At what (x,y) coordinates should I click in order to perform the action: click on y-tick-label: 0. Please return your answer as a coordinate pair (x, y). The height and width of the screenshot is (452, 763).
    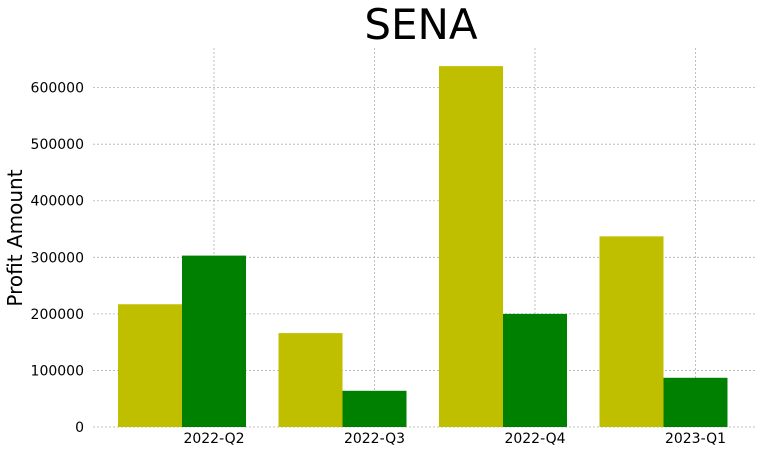
    Looking at the image, I should click on (79, 428).